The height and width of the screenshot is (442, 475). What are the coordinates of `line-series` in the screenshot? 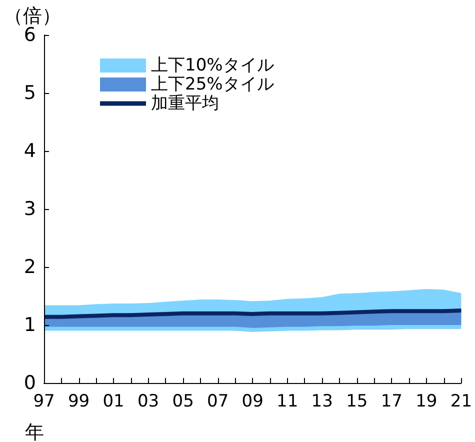 It's located at (253, 313).